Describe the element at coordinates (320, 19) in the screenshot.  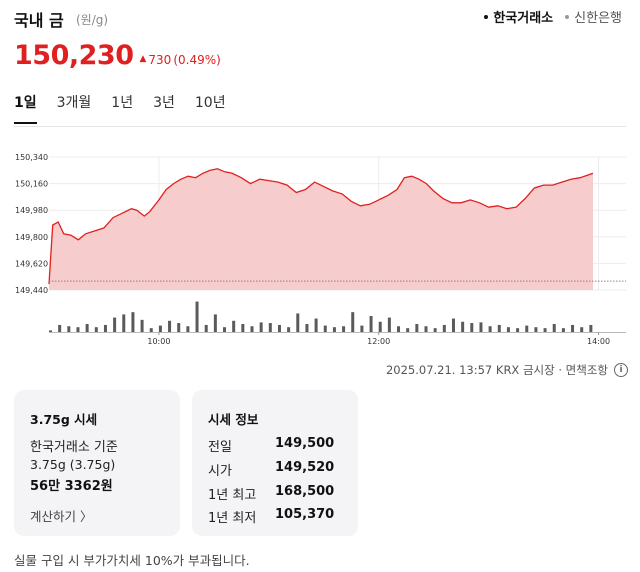
I see `header: 국내 금 (원/g) 한국거래소 신한은행` at that location.